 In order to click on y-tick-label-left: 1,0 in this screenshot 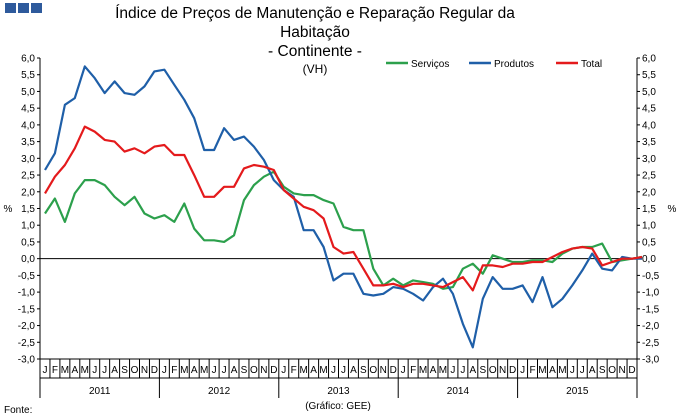, I will do `click(28, 226)`.